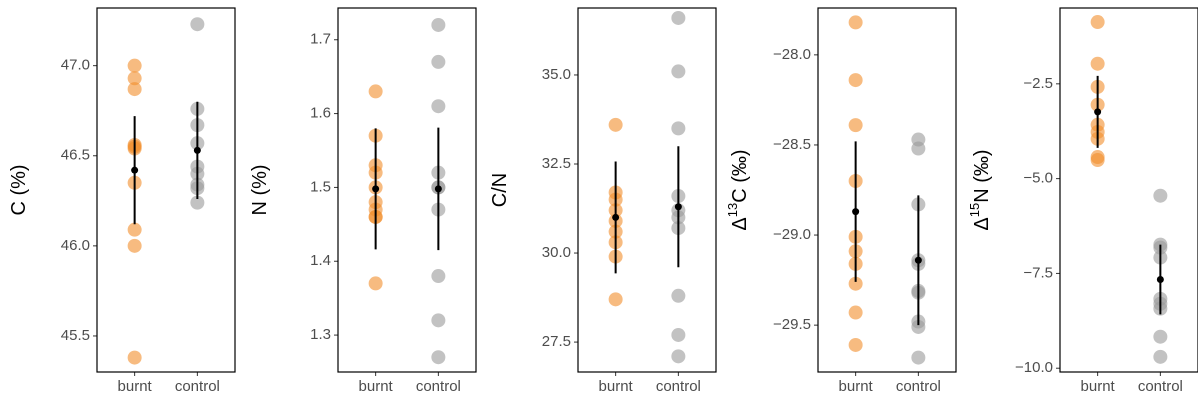 This screenshot has height=407, width=1198. I want to click on y-axis-title: Δ15N (‰), so click(980, 189).